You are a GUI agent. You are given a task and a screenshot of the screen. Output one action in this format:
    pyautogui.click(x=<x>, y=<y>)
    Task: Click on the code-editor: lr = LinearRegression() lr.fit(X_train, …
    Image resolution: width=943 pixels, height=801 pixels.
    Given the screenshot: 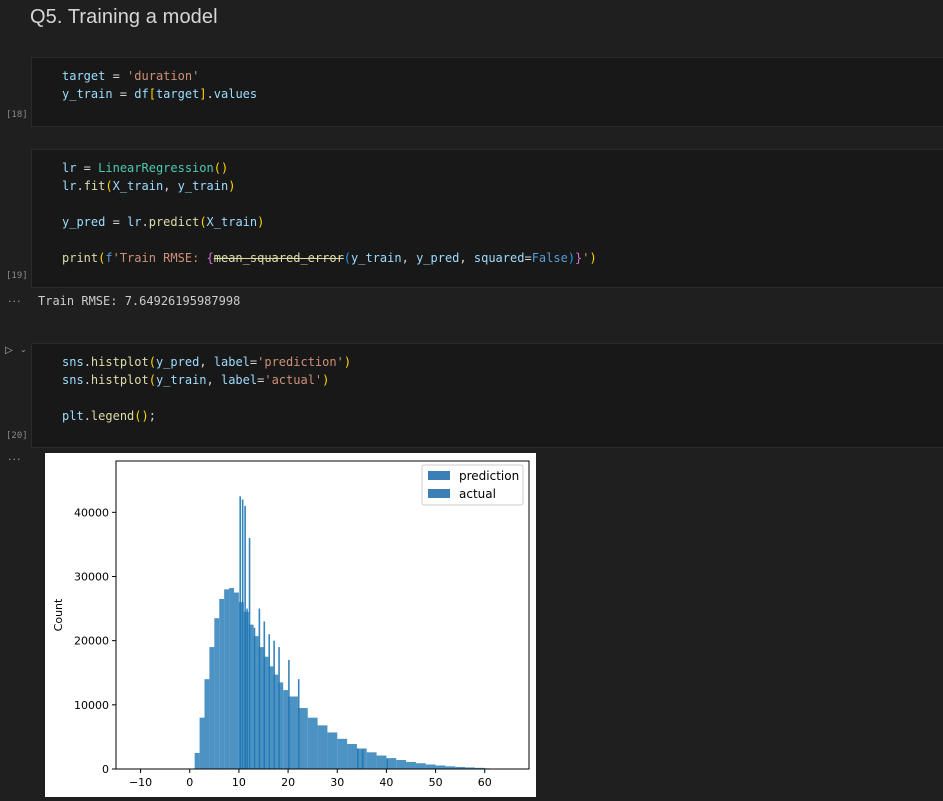 What is the action you would take?
    pyautogui.click(x=329, y=213)
    